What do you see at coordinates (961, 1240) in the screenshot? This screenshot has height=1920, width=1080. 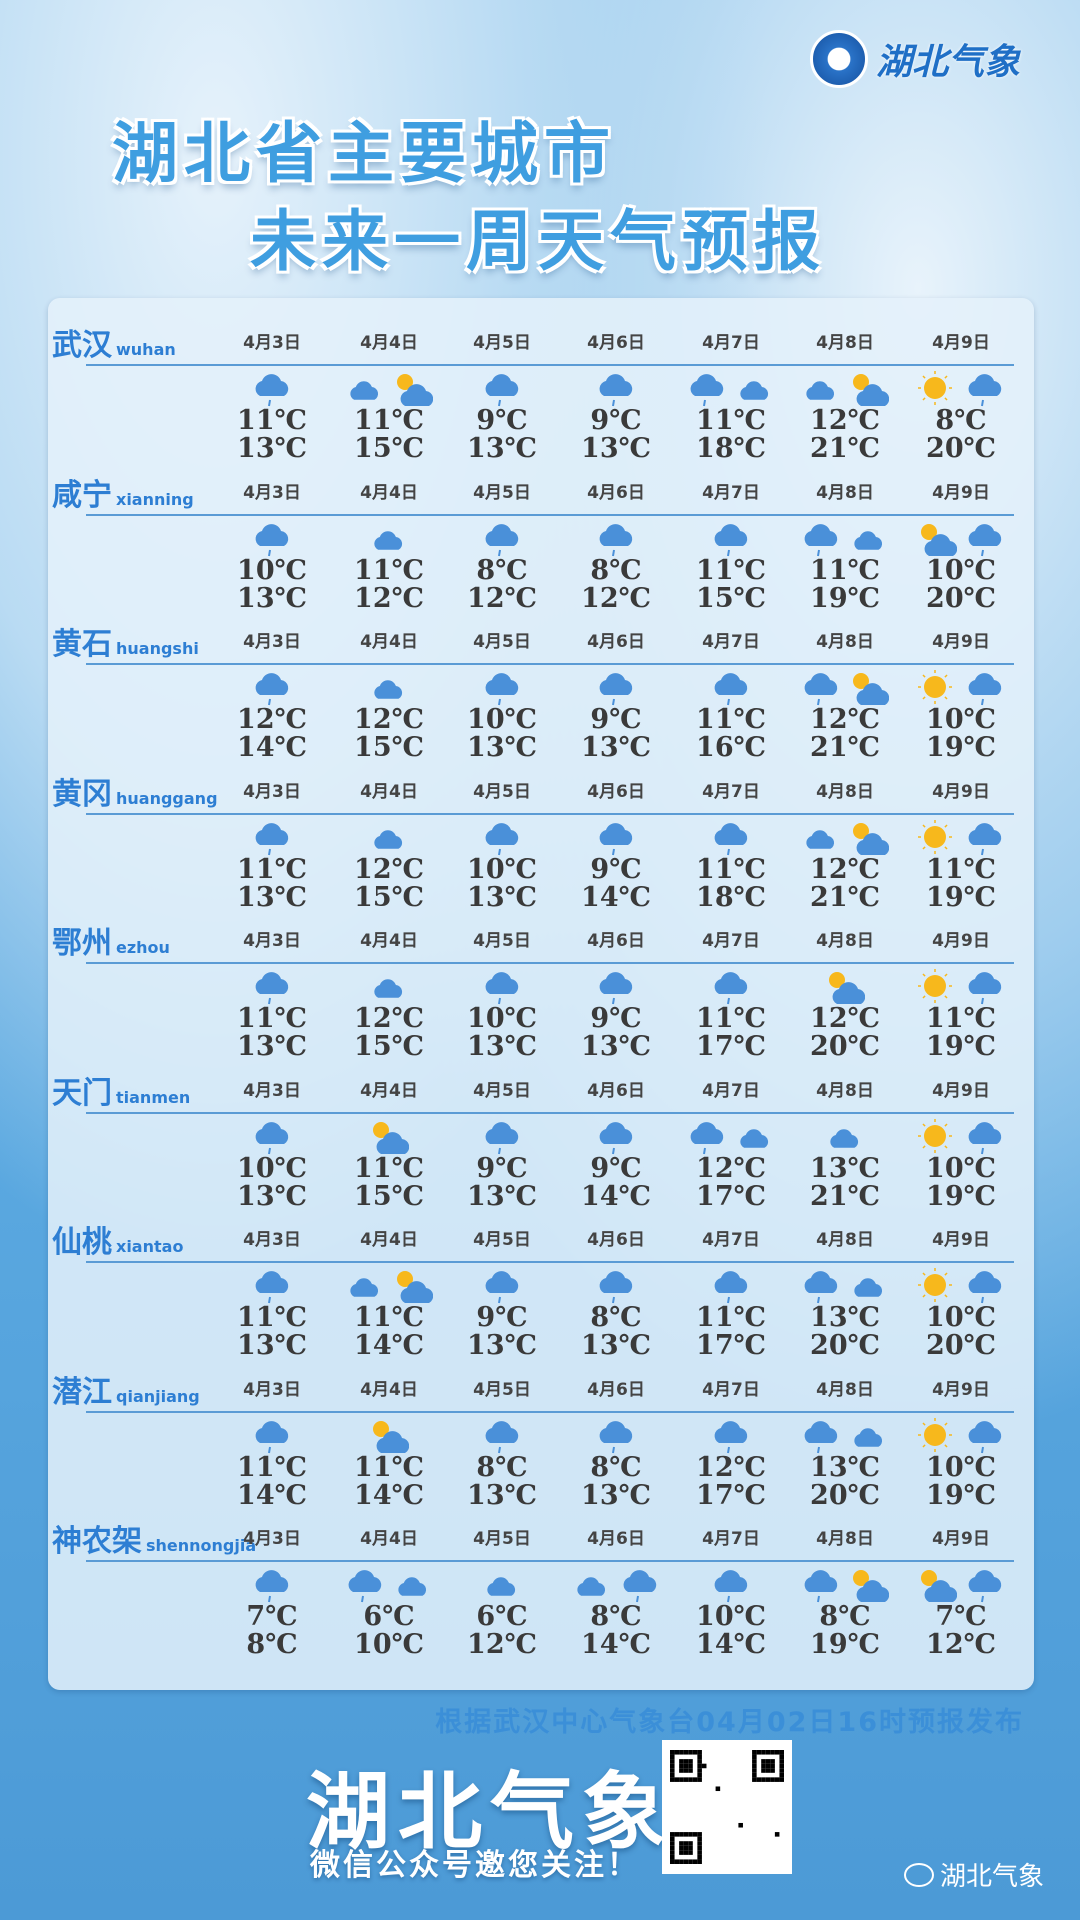 I see `date-label: 4月9日` at bounding box center [961, 1240].